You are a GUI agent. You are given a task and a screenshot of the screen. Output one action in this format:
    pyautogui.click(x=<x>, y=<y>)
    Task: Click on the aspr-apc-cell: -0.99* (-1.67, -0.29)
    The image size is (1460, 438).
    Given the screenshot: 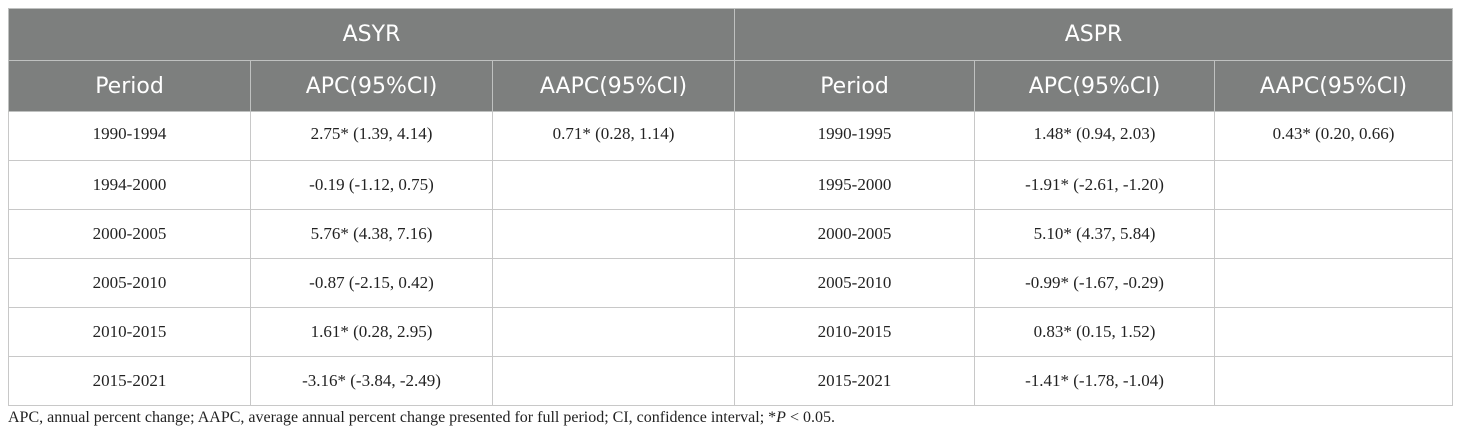 What is the action you would take?
    pyautogui.click(x=1095, y=283)
    